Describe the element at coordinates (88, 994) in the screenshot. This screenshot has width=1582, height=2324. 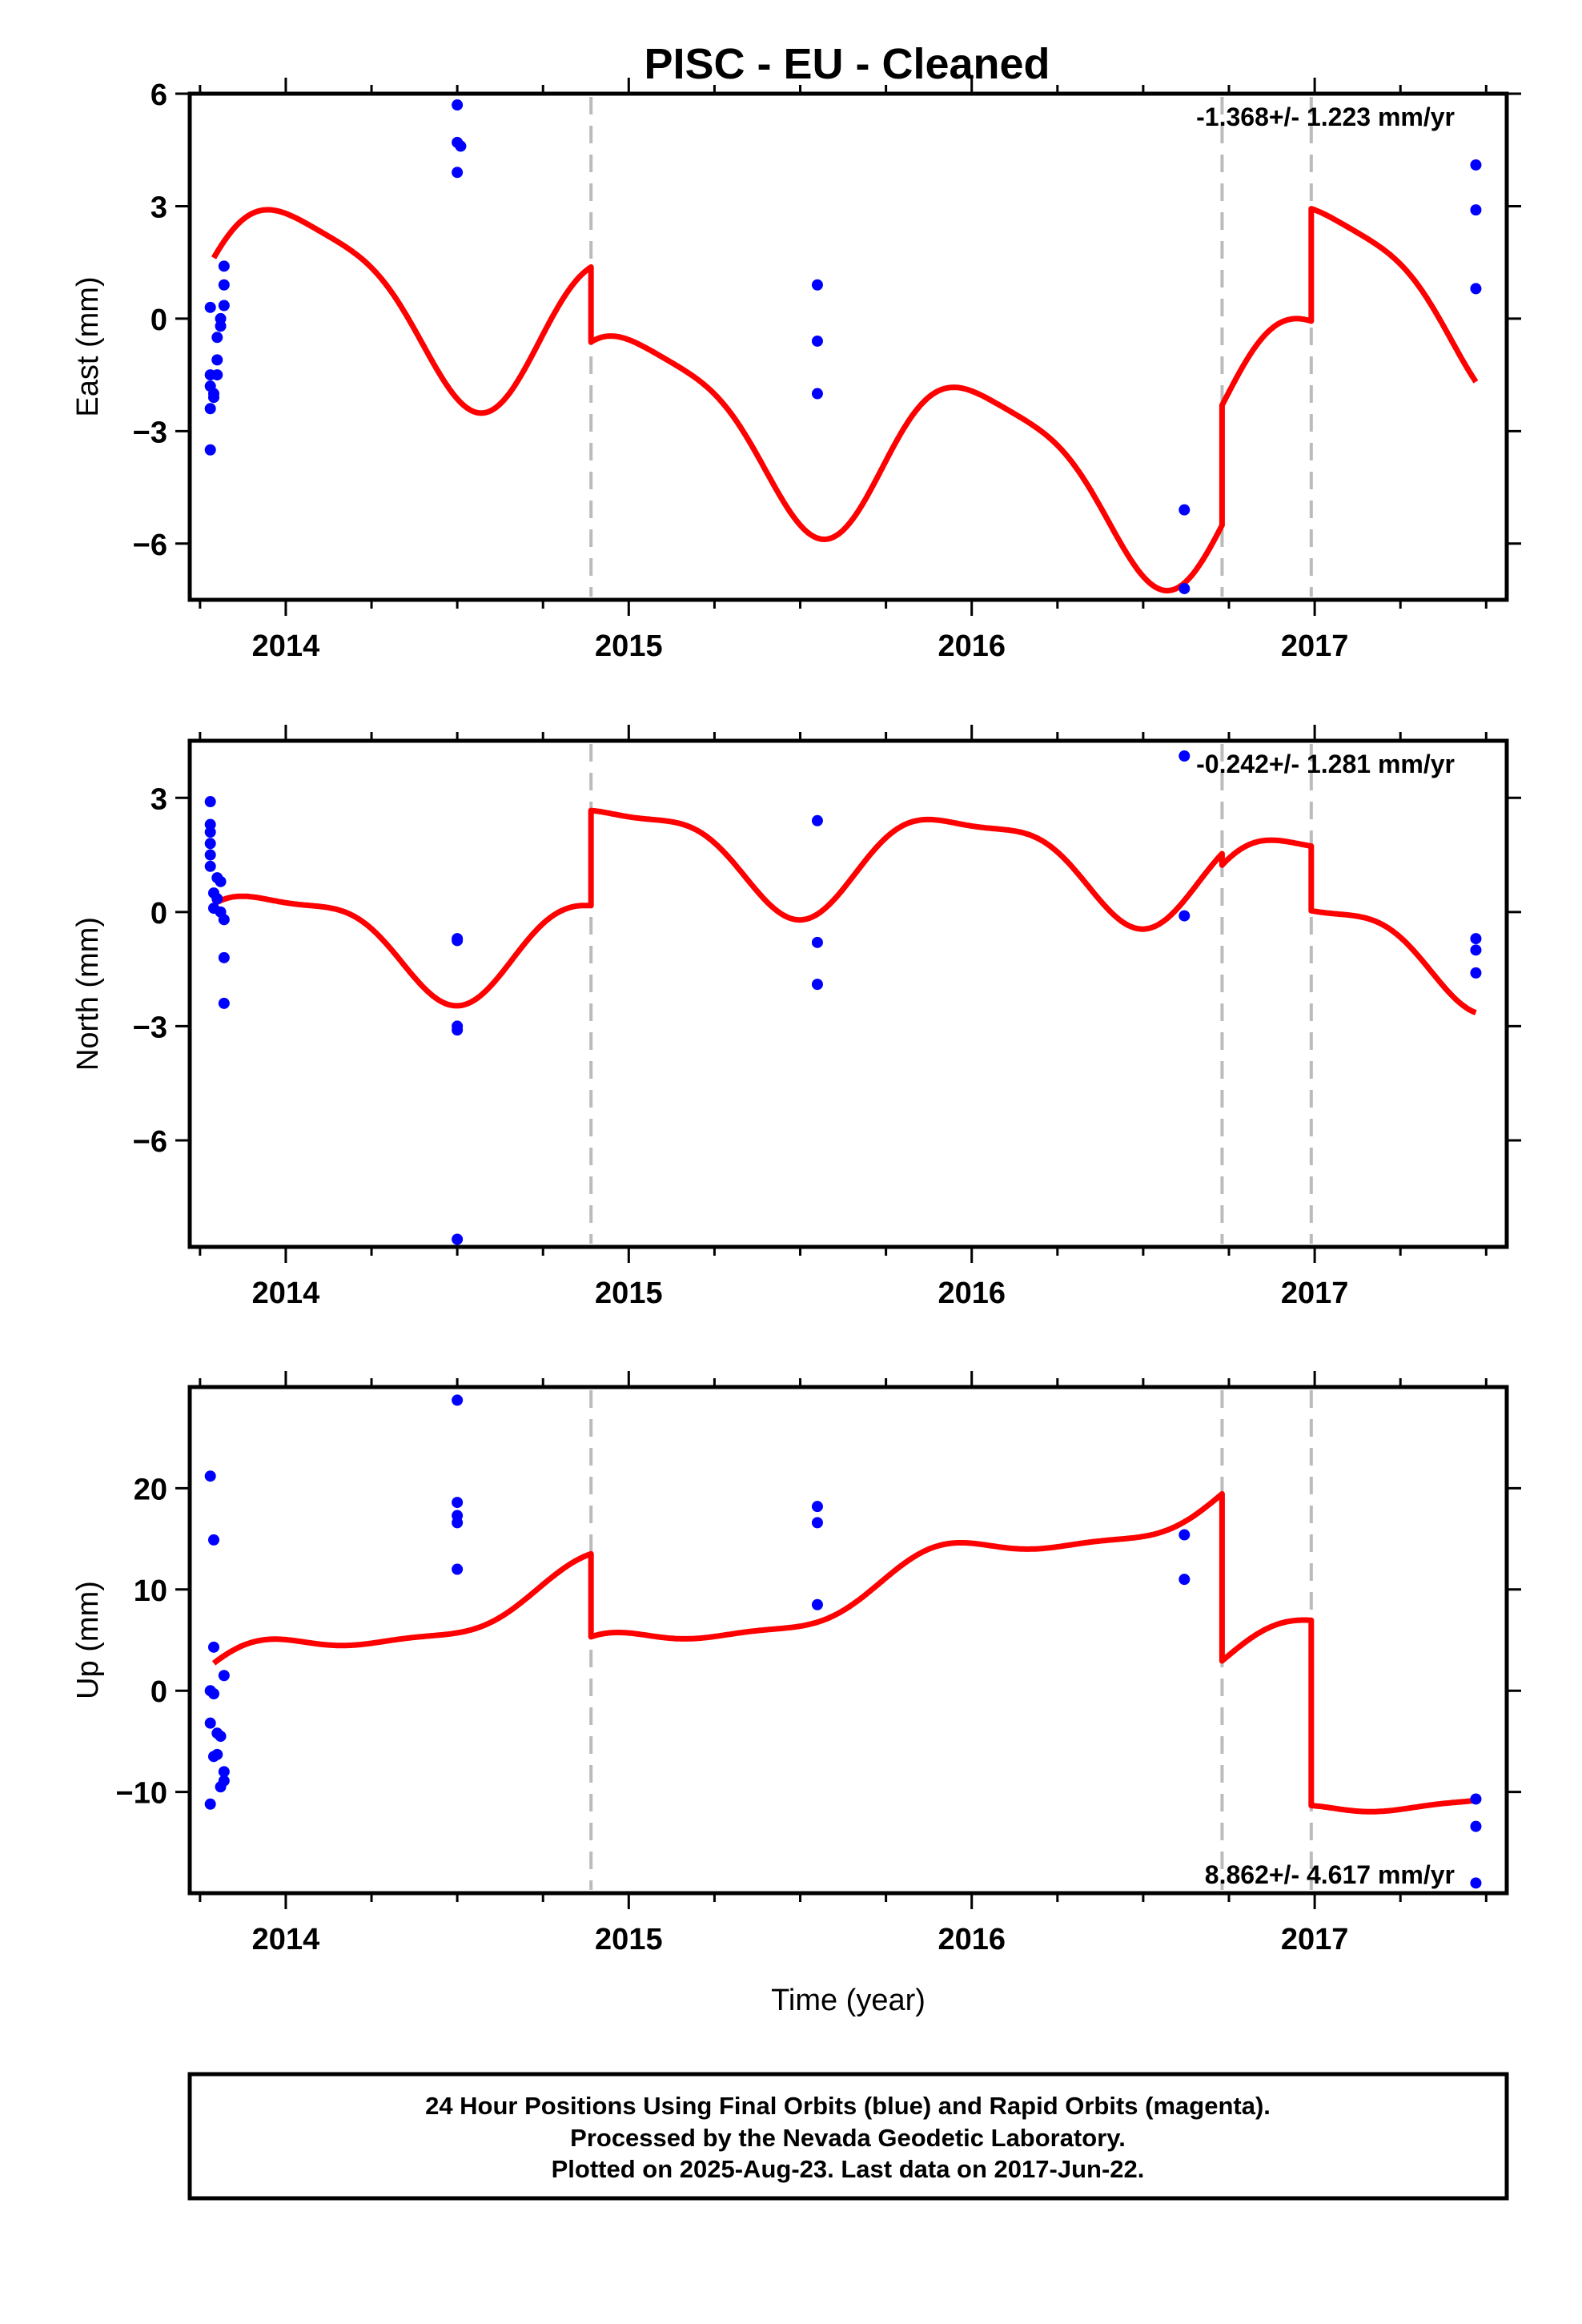
I see `y-axis-label: North (mm)` at that location.